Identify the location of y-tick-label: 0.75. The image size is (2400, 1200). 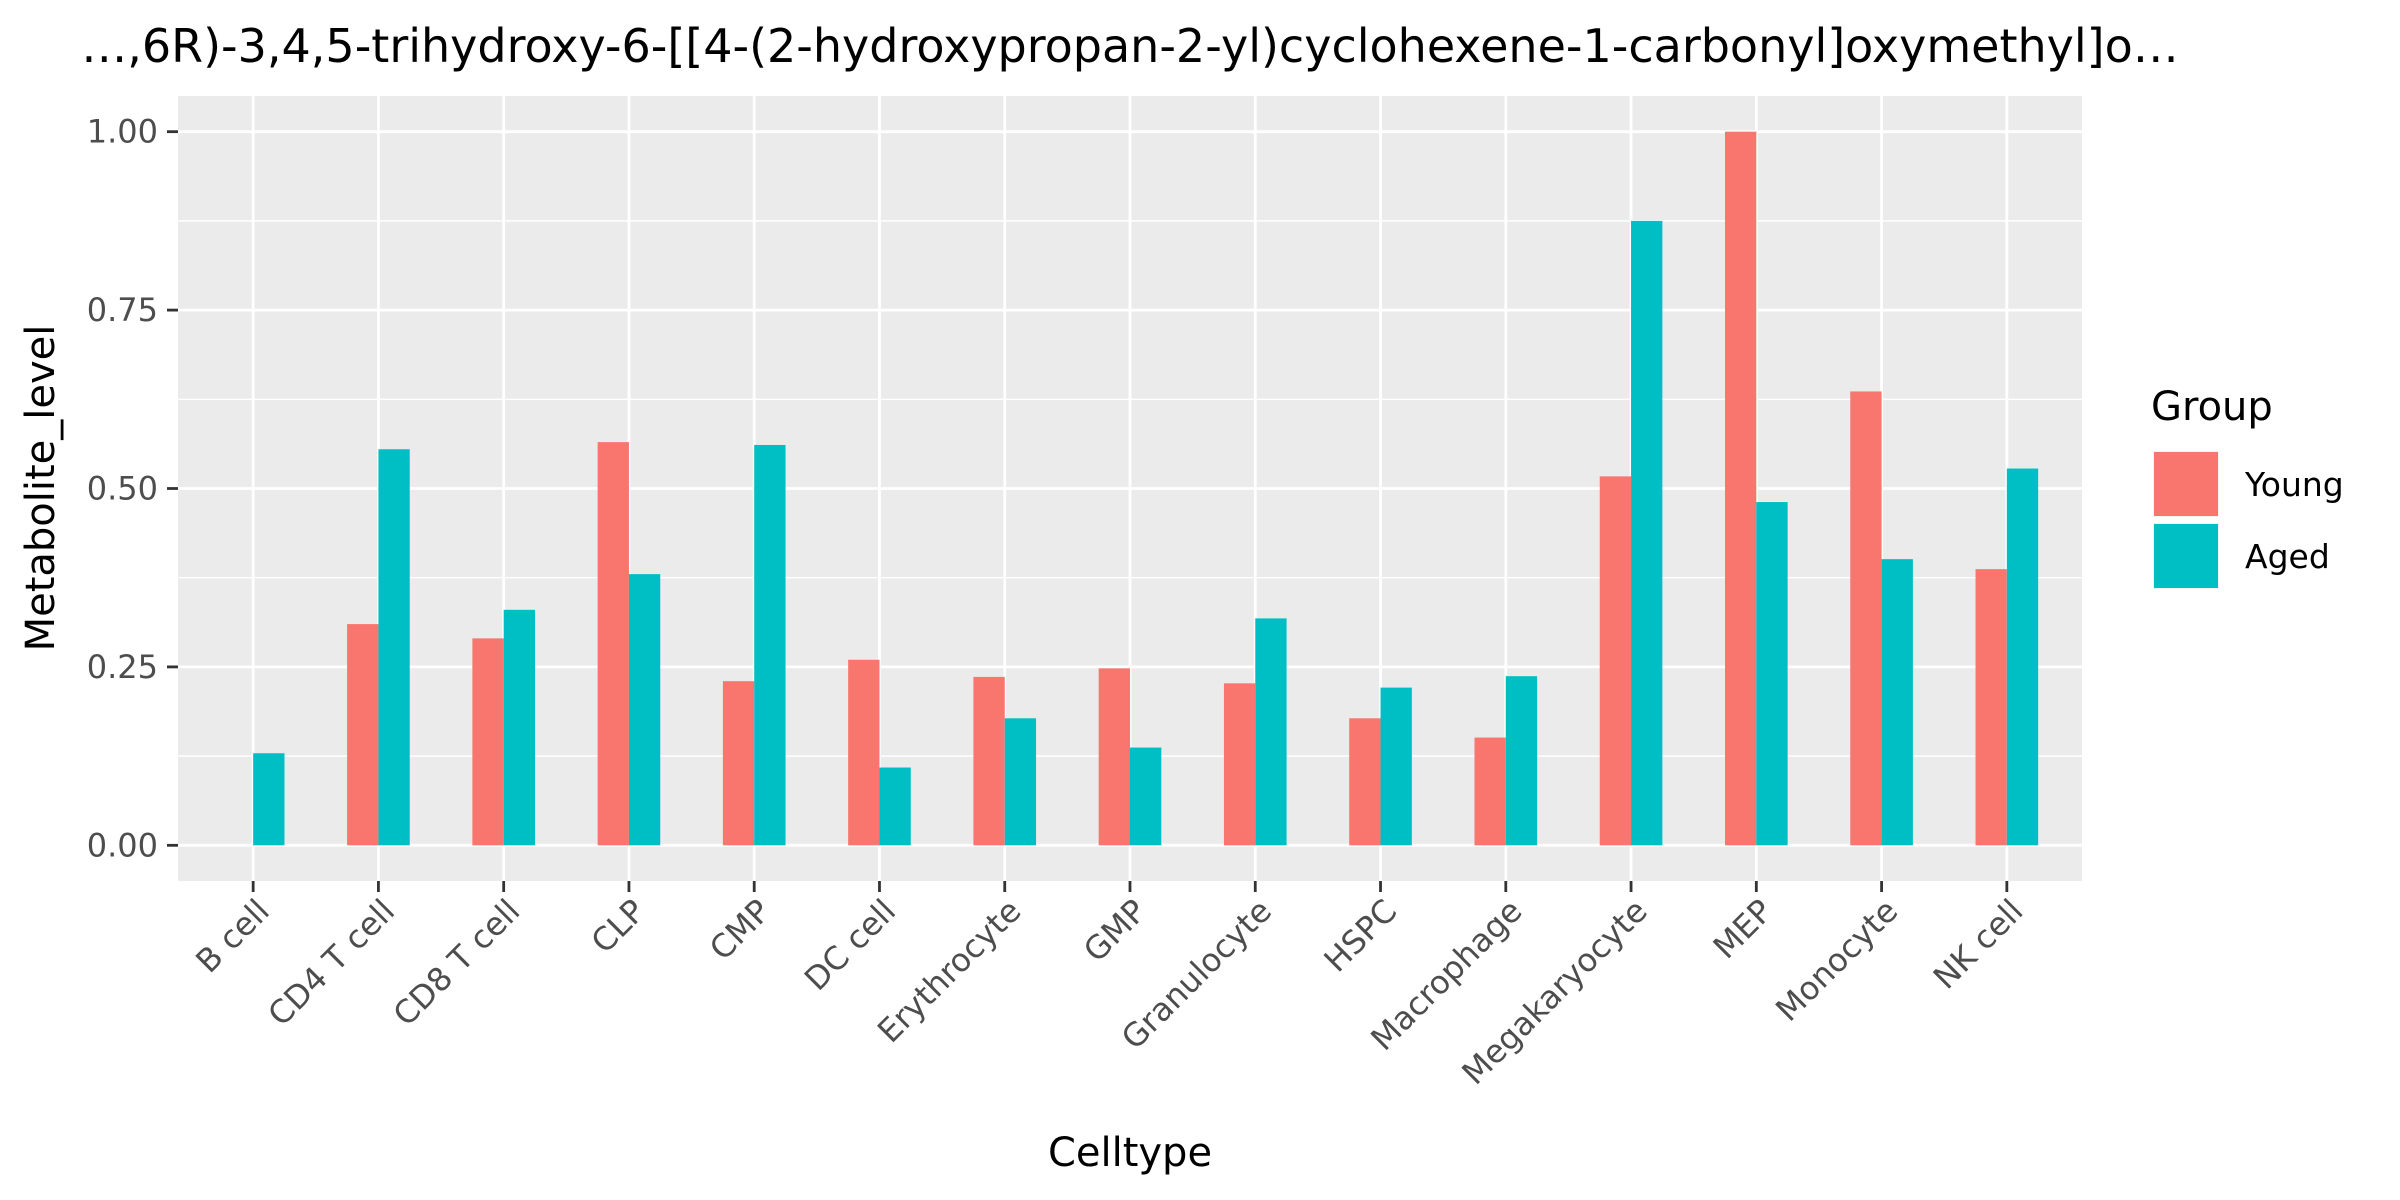
(122, 310).